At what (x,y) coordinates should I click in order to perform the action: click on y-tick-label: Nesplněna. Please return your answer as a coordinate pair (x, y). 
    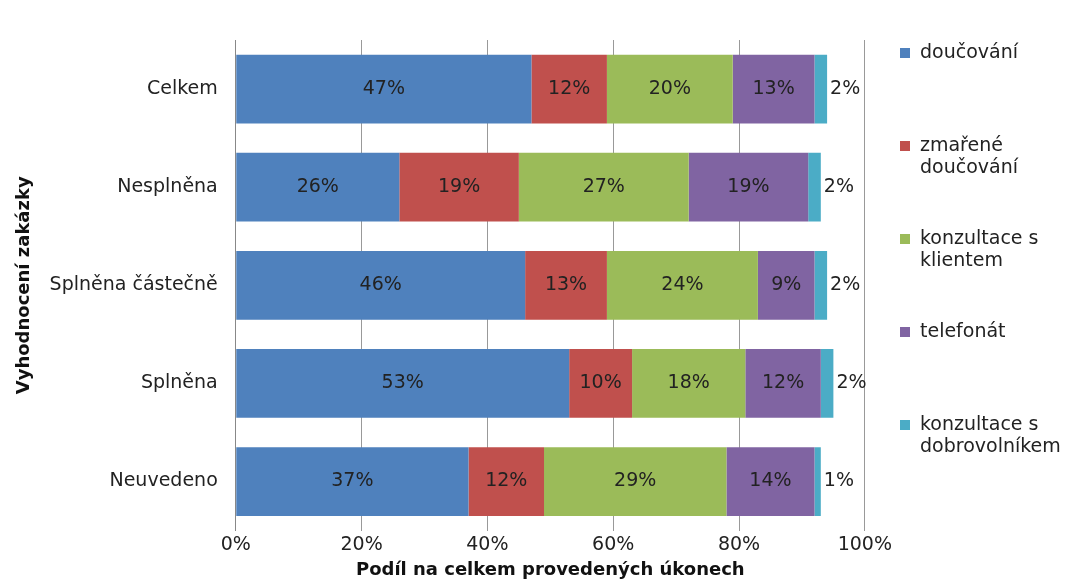
    Looking at the image, I should click on (167, 185).